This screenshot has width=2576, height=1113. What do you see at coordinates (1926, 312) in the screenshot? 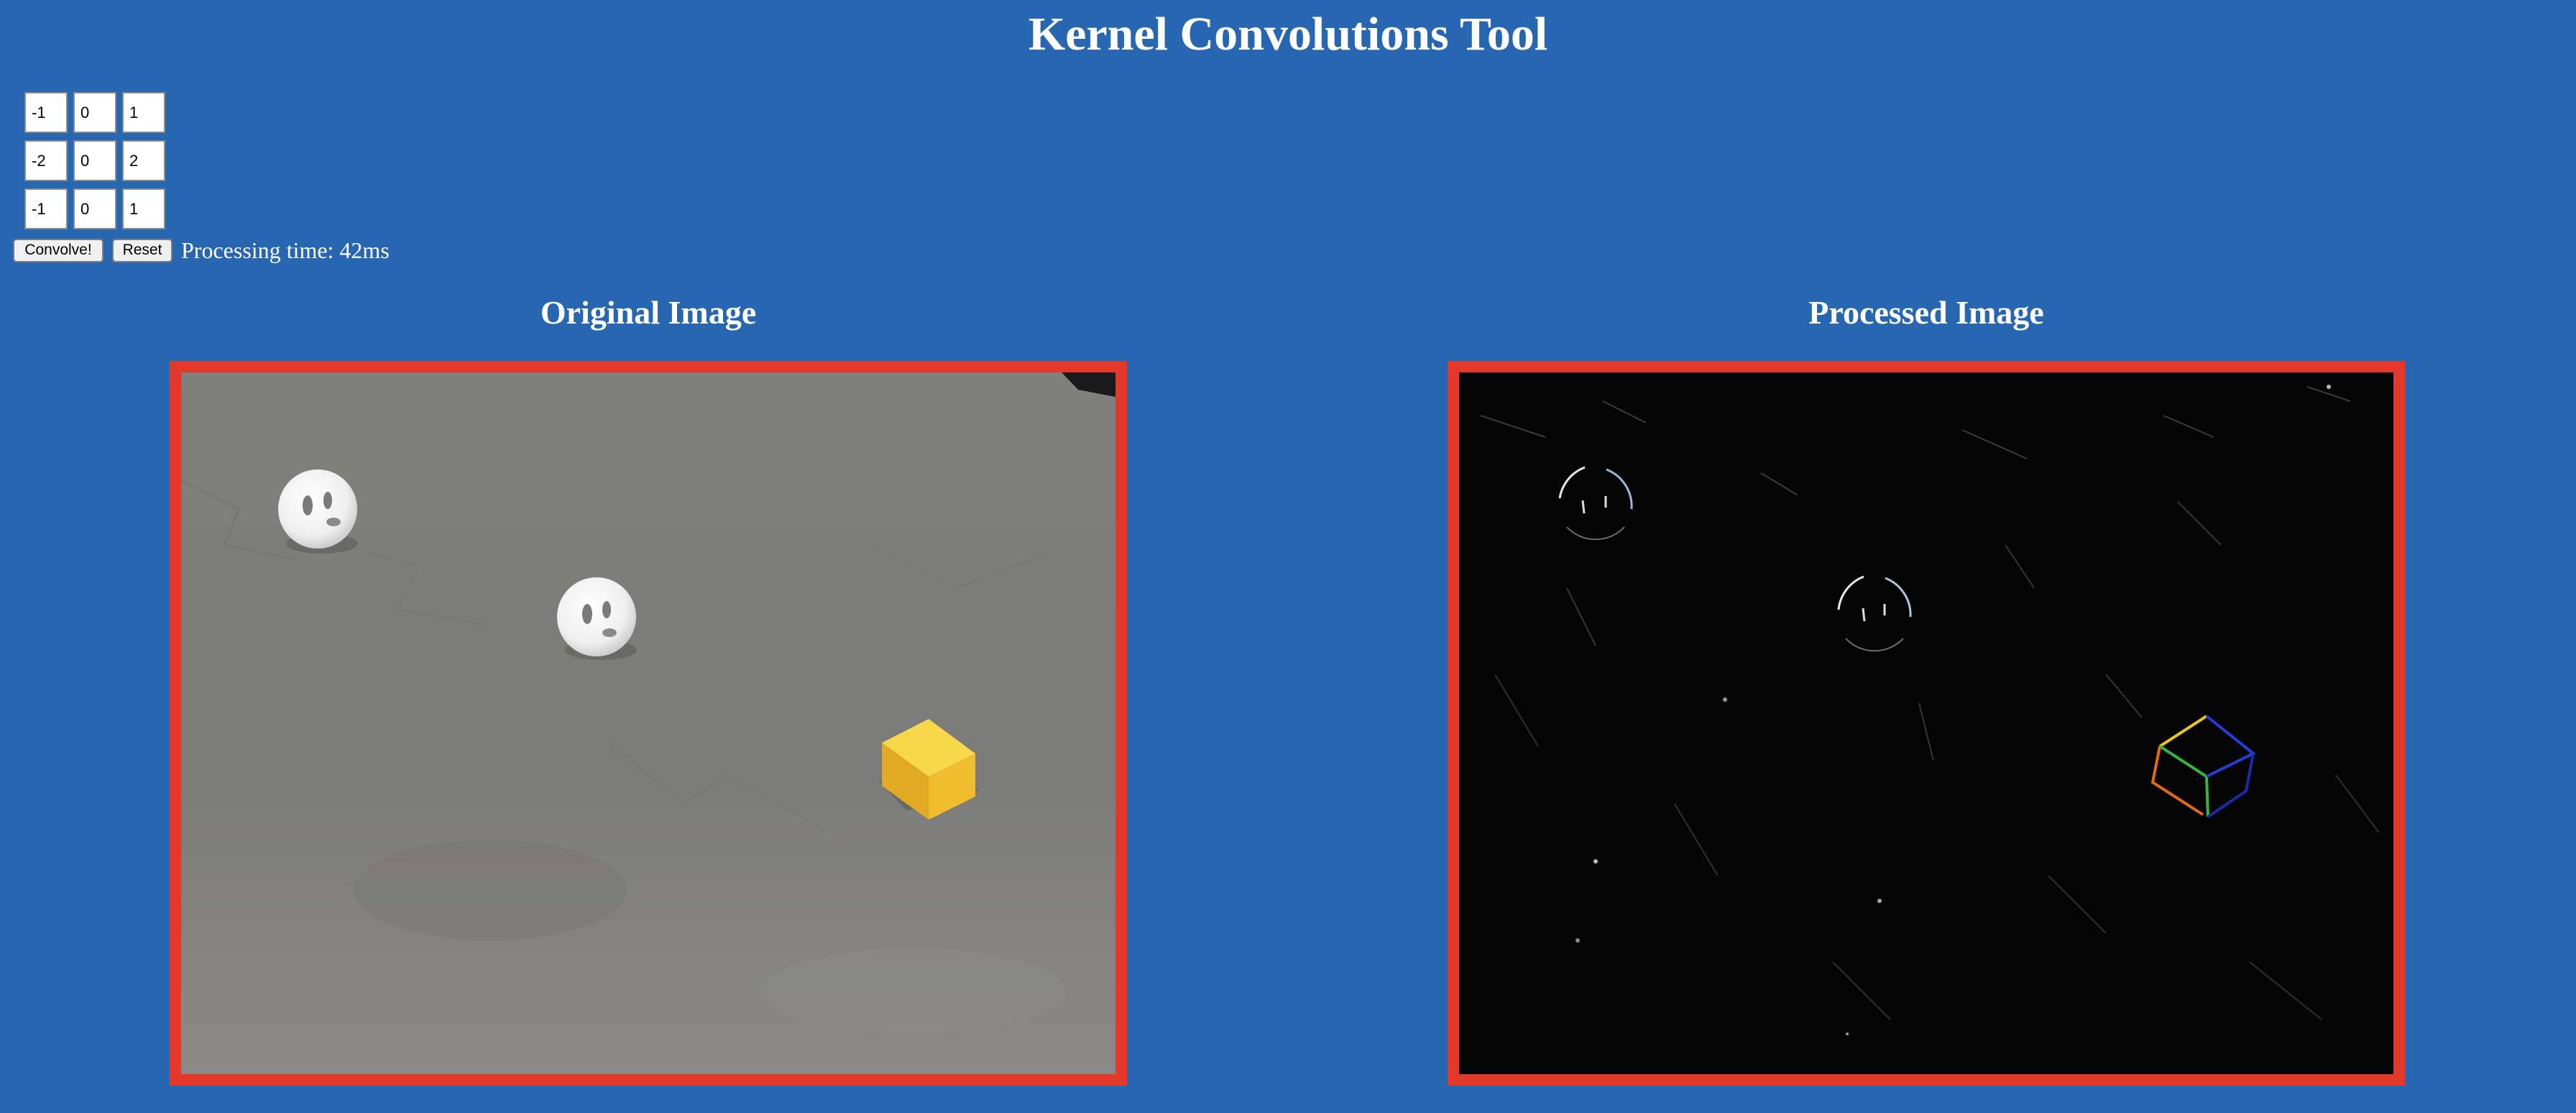
I see `processed-image-heading: Processed Image` at bounding box center [1926, 312].